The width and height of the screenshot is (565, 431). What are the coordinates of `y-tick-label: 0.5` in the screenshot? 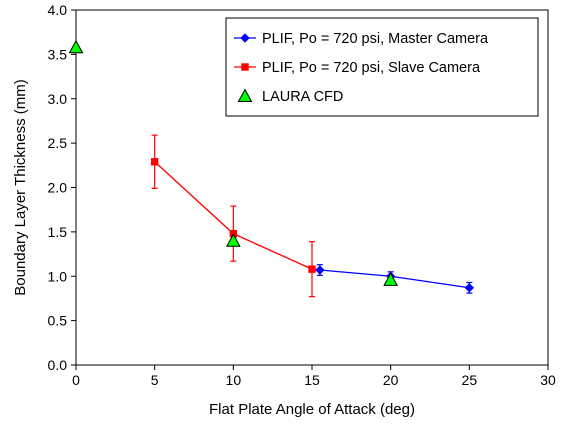 It's located at (58, 321).